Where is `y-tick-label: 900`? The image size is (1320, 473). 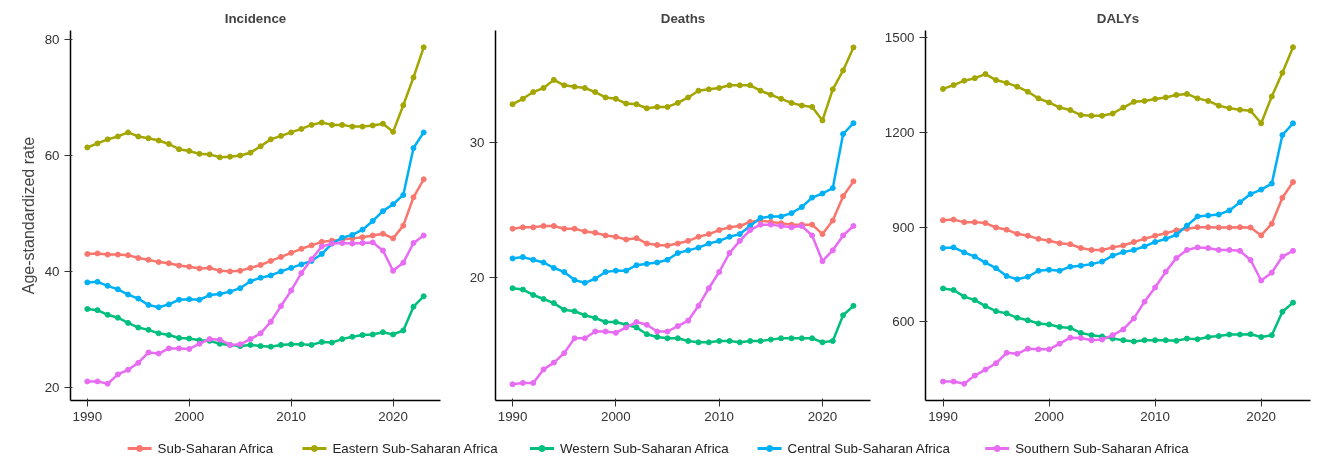
y-tick-label: 900 is located at coordinates (903, 227).